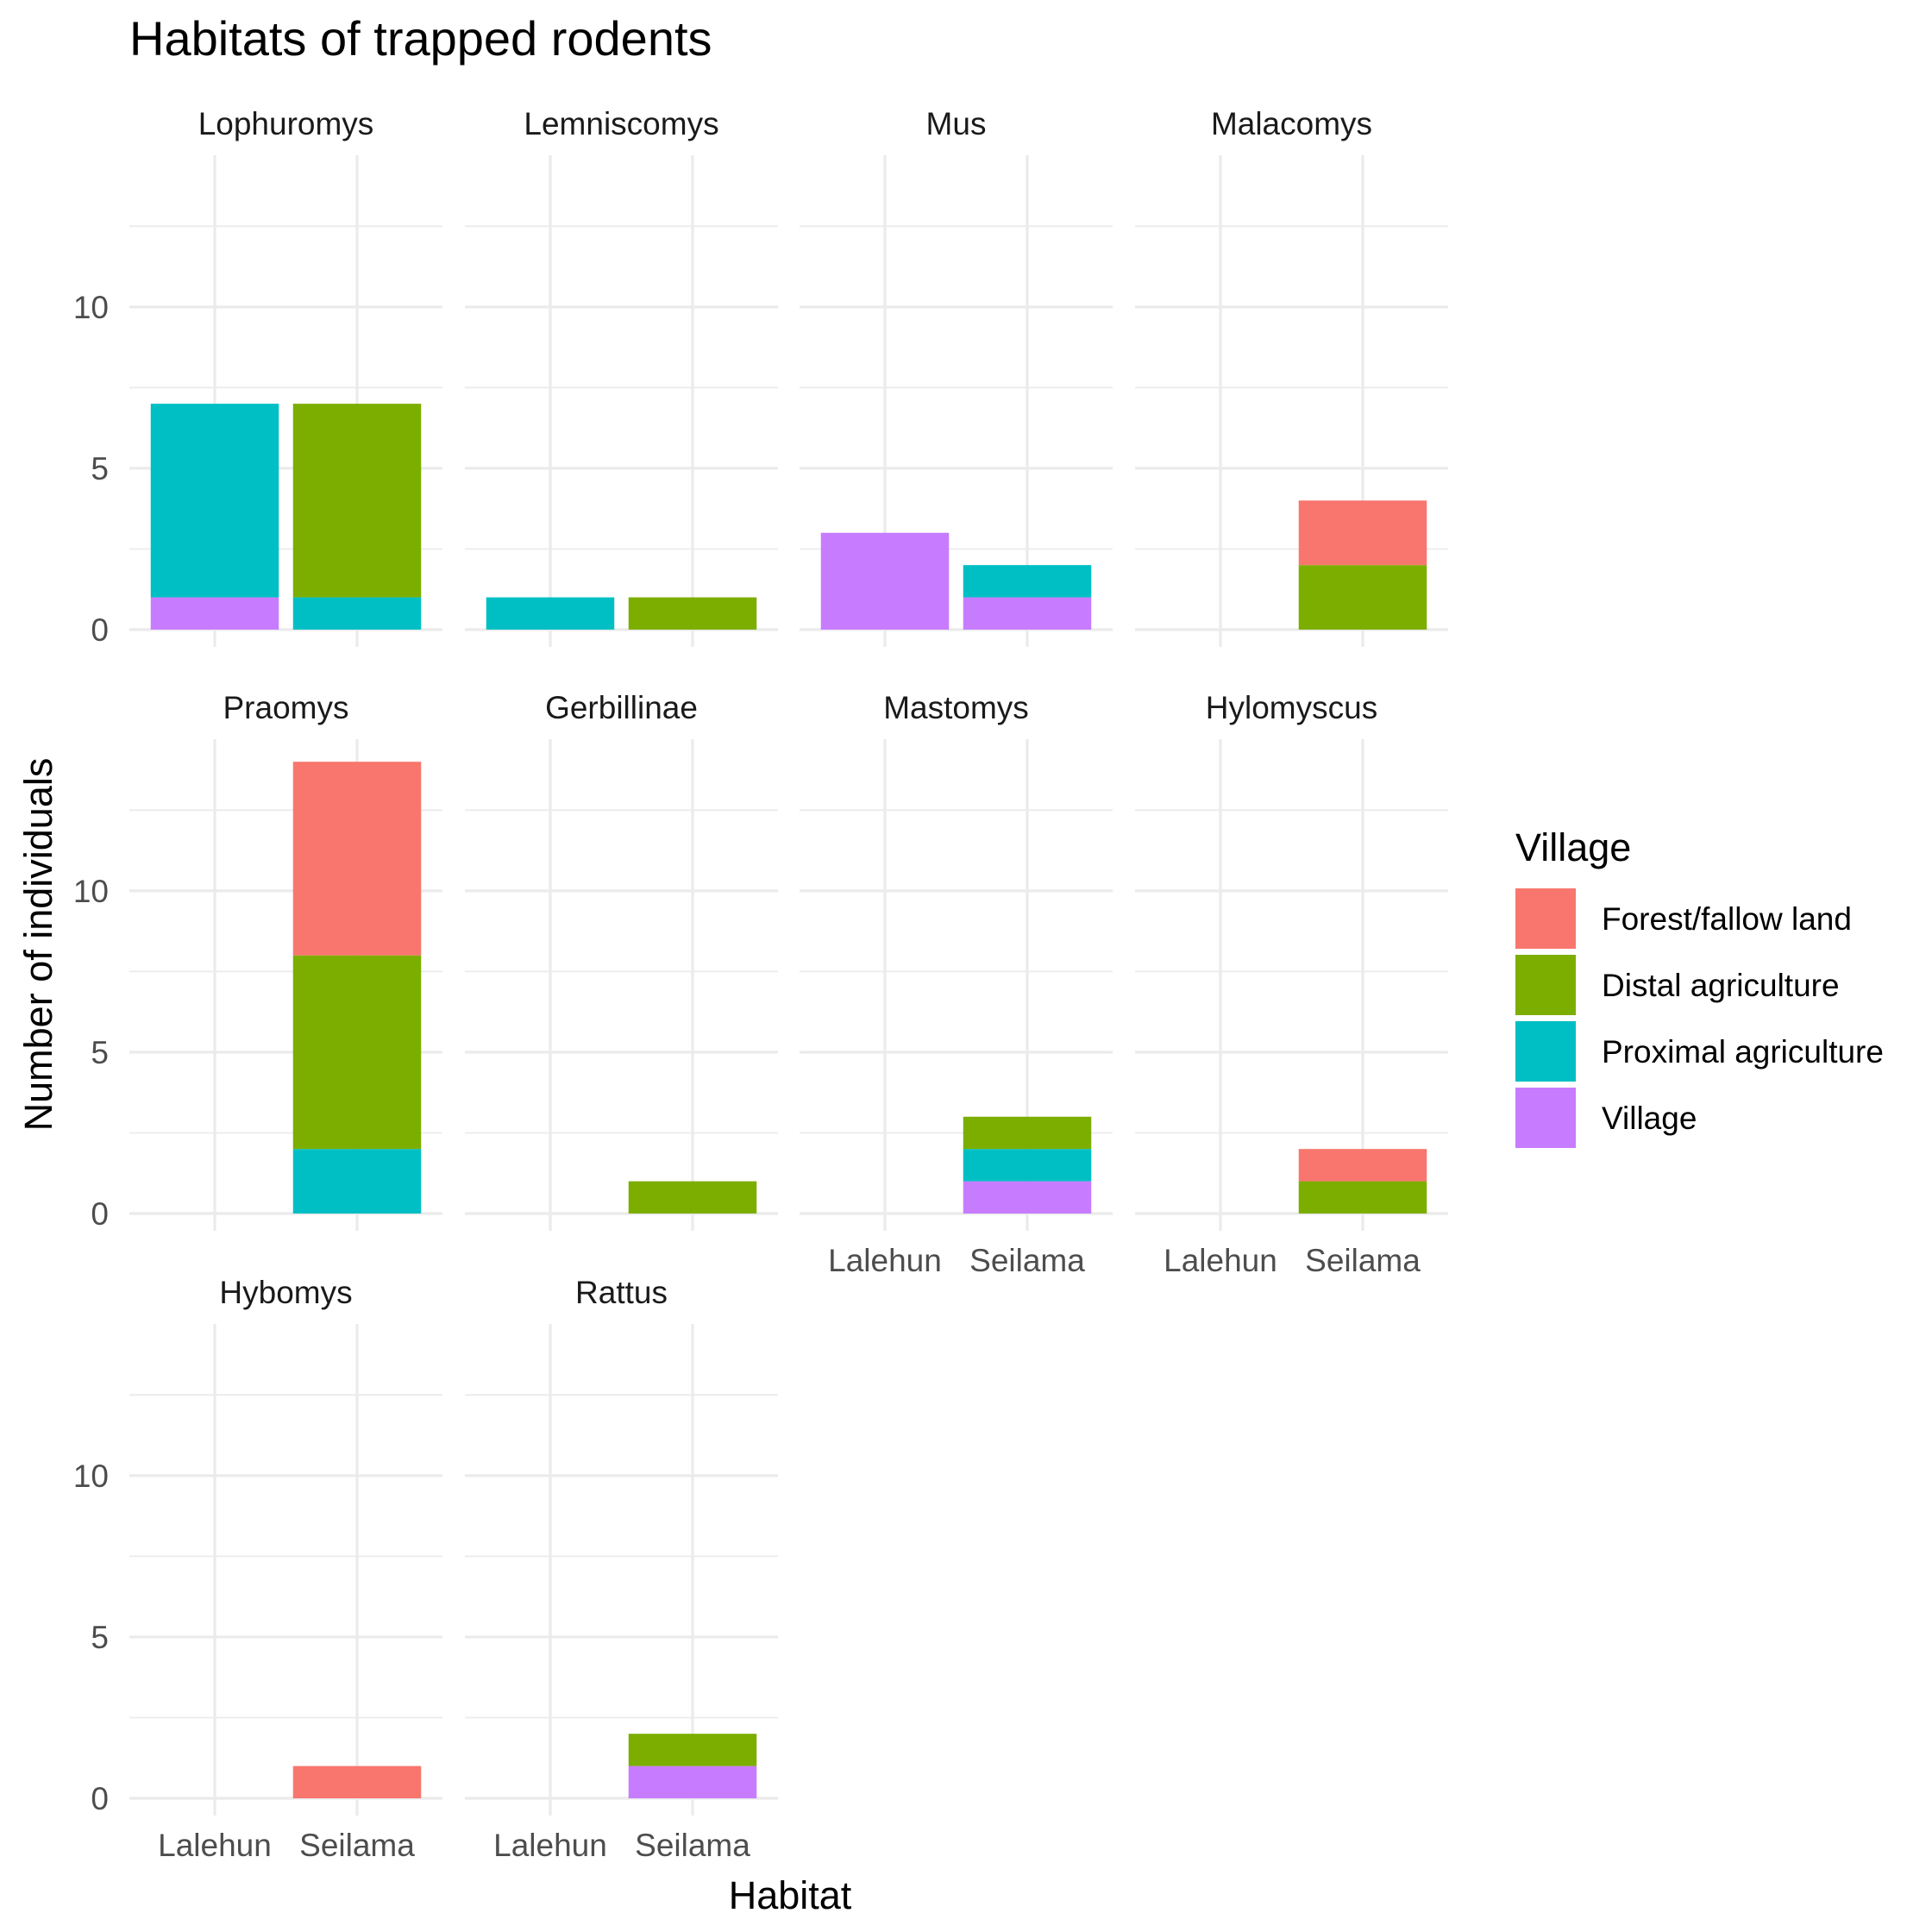 This screenshot has width=1932, height=1932. I want to click on legend-item-forest-fallow-land: Forest/fallow land, so click(1683, 918).